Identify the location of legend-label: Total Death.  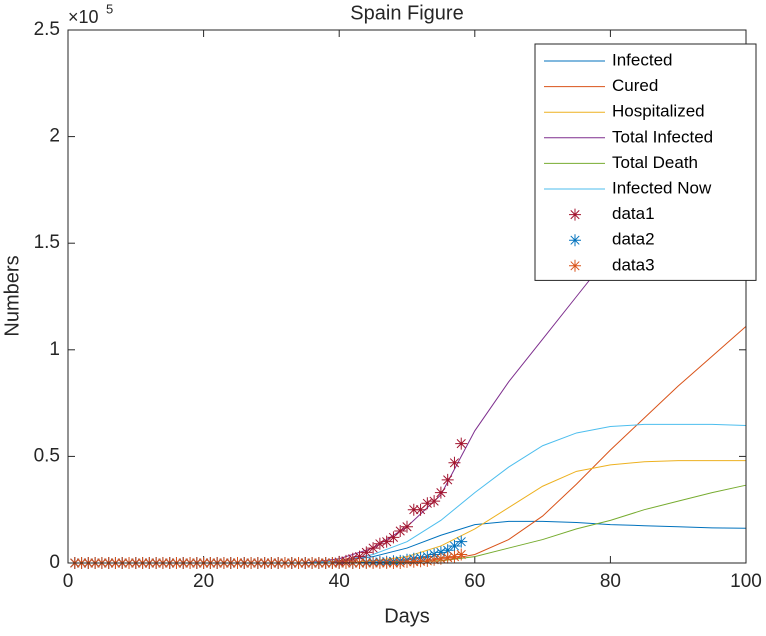
(655, 162).